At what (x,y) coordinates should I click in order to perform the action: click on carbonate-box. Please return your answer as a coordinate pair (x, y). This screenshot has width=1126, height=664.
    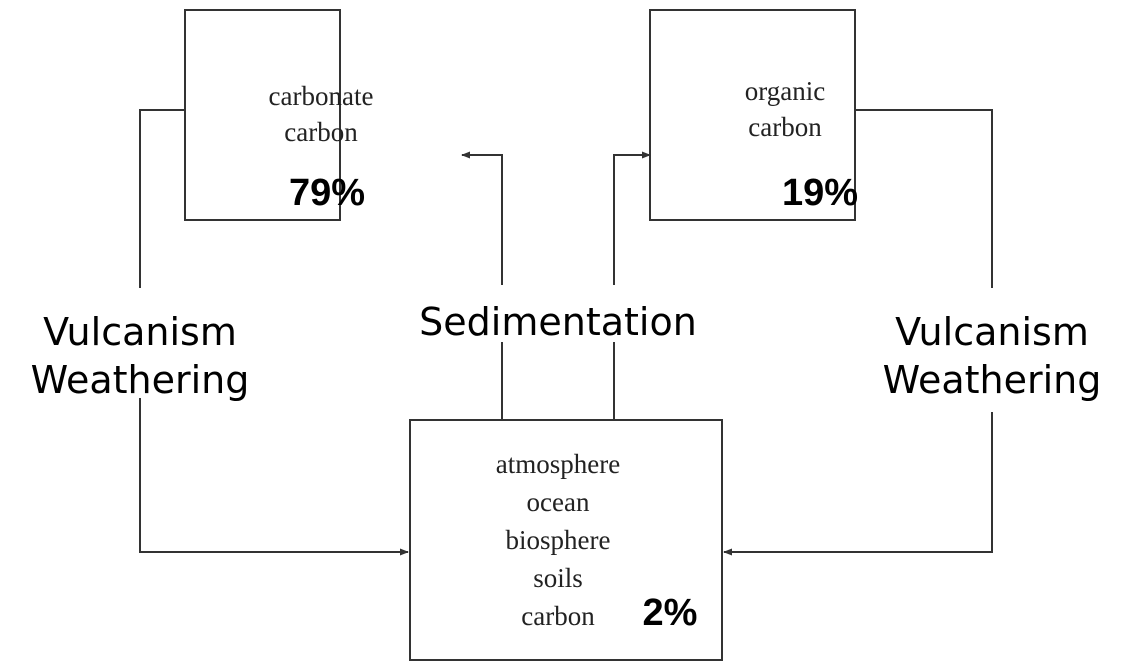
    Looking at the image, I should click on (262, 115).